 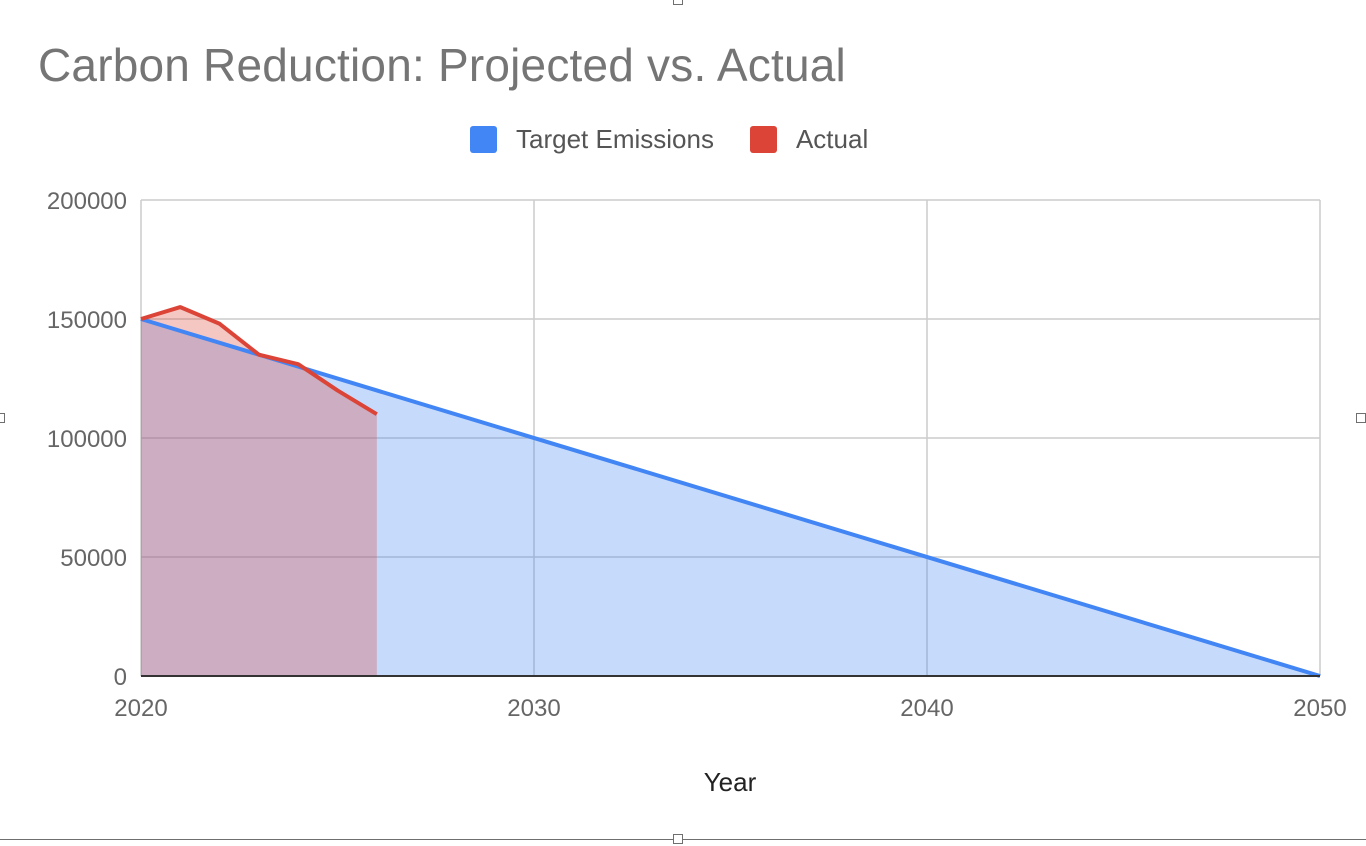 What do you see at coordinates (730, 708) in the screenshot?
I see `x-axis-ticks: 2020 2030 2040 2050` at bounding box center [730, 708].